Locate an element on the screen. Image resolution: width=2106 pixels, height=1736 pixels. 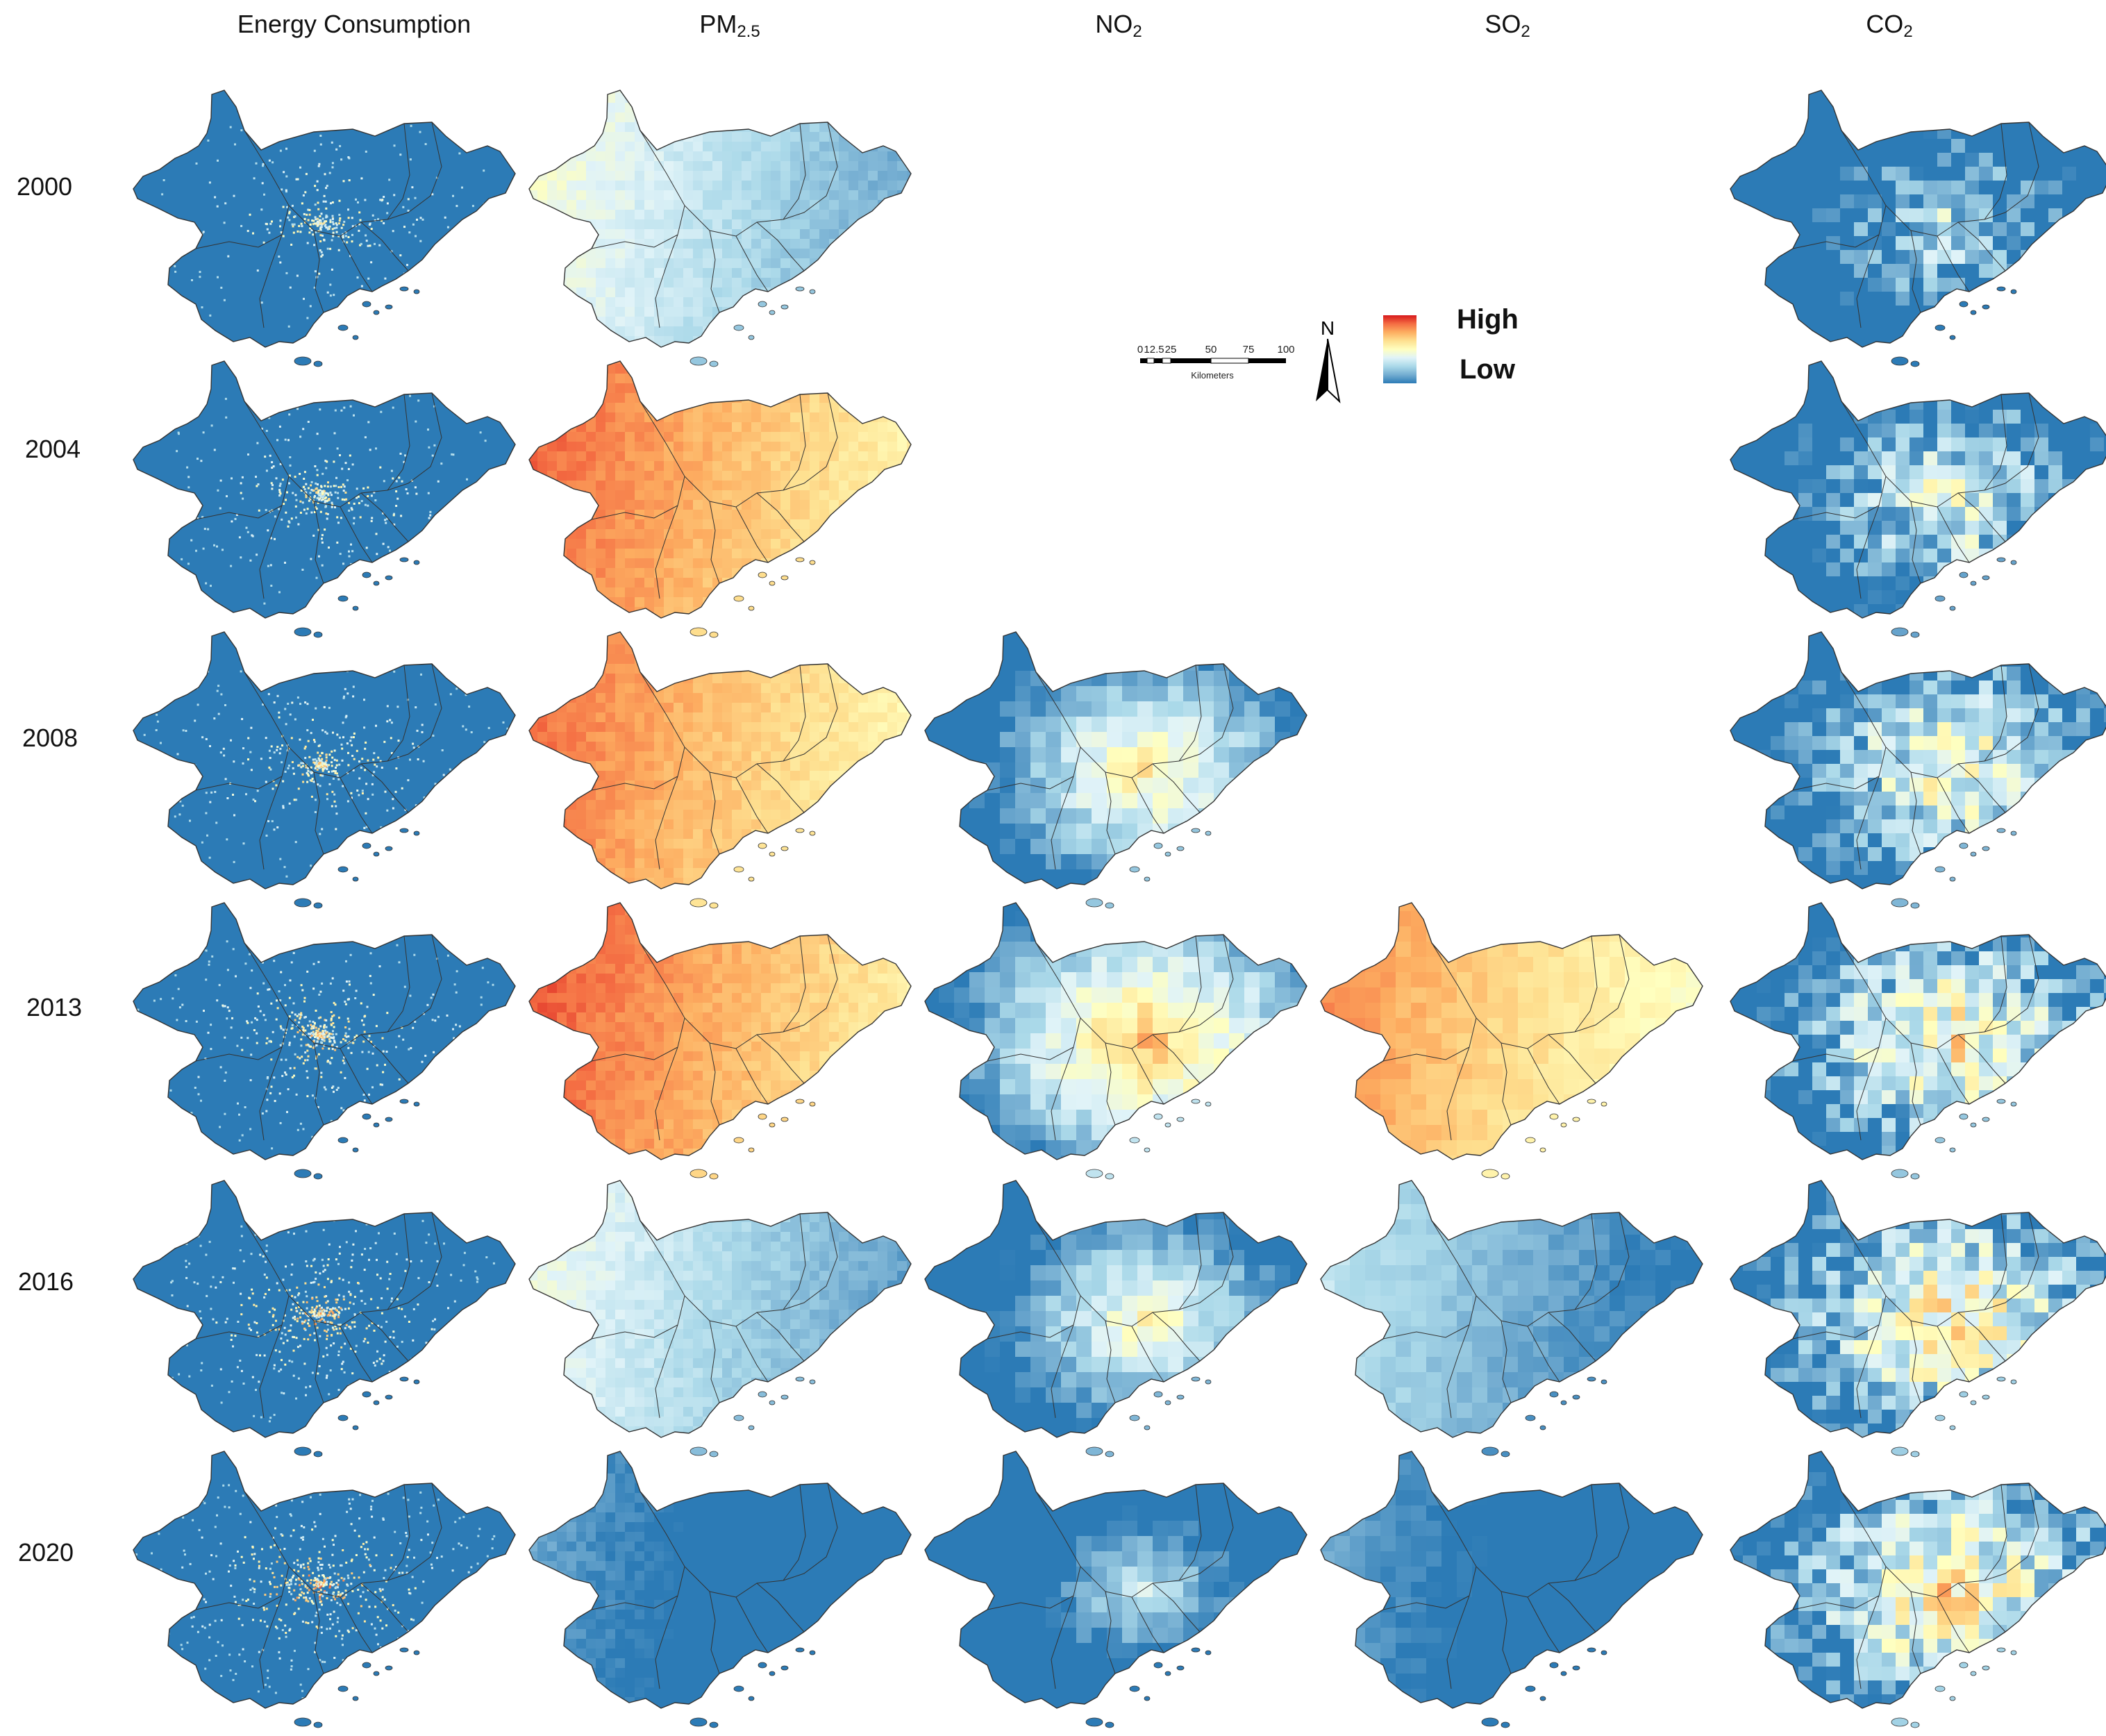
header-so2: SO2 is located at coordinates (1507, 26).